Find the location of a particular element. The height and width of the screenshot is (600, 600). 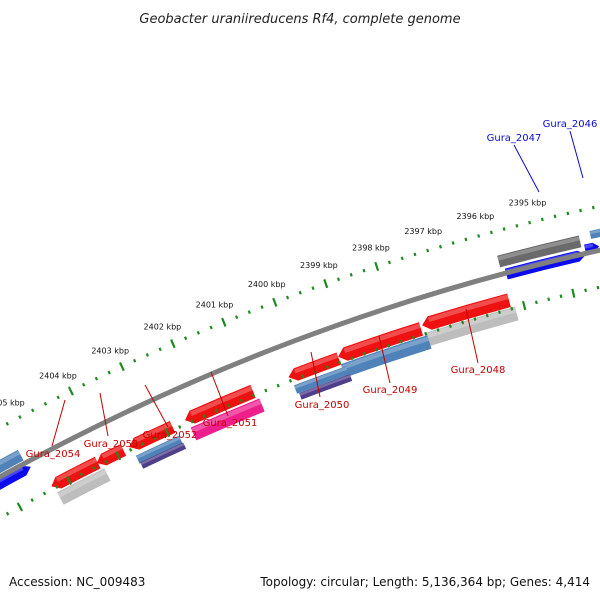

gene-2050-feature-highlight is located at coordinates (321, 377).